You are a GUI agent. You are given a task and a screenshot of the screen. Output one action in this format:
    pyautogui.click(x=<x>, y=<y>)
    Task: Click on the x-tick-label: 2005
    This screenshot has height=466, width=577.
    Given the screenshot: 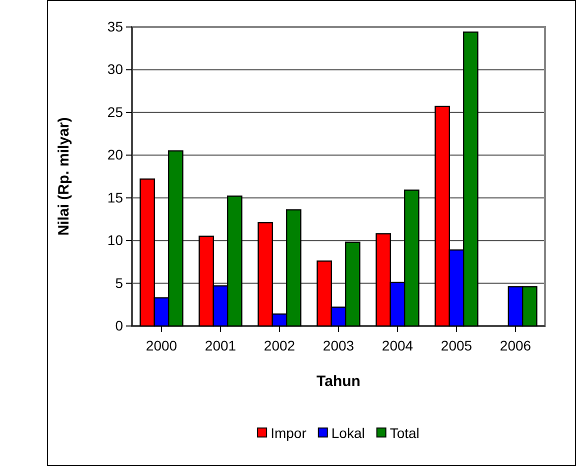 What is the action you would take?
    pyautogui.click(x=456, y=345)
    